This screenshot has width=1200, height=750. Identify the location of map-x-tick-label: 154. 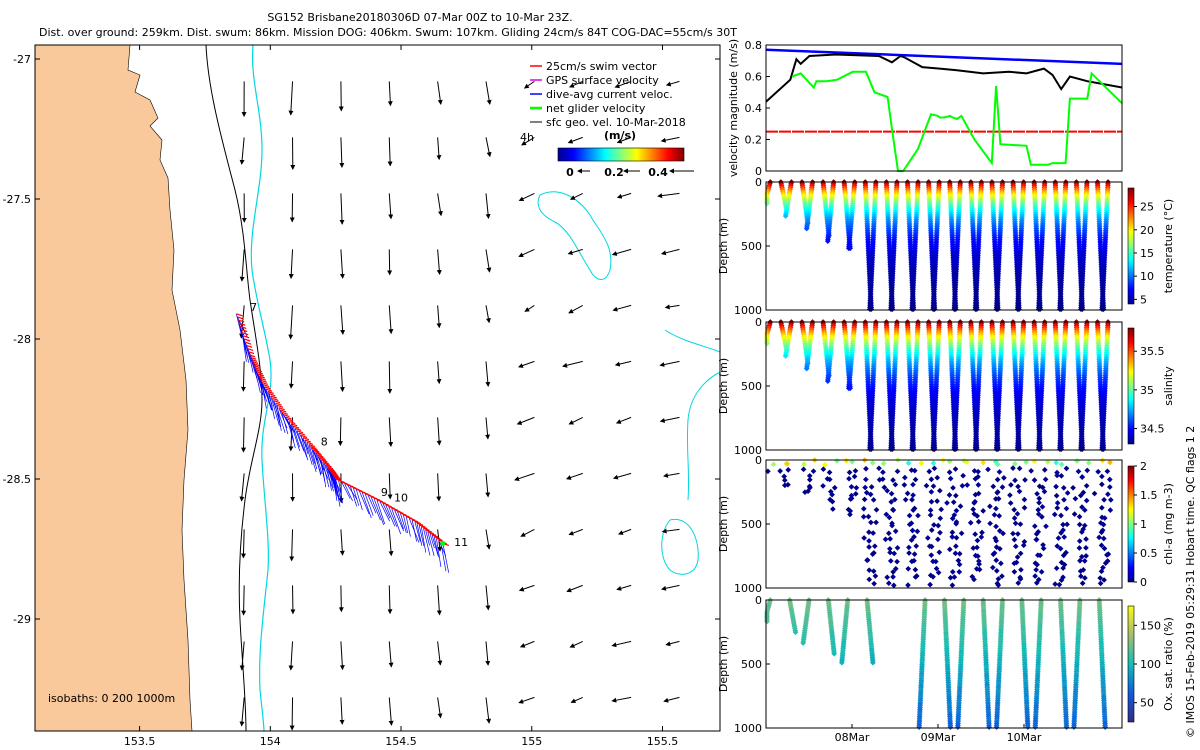
(270, 741).